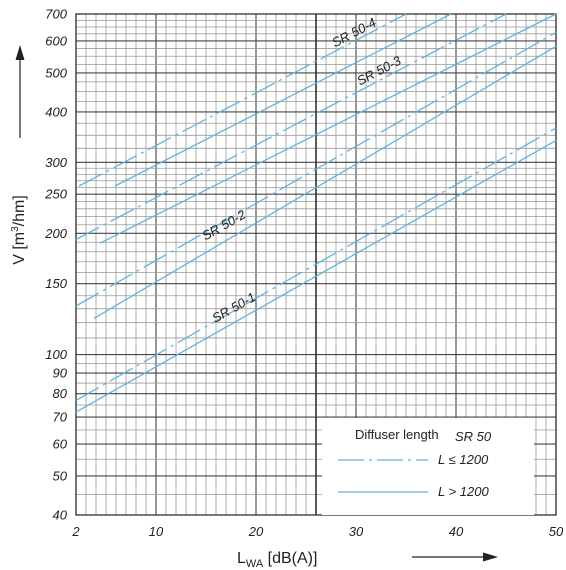  I want to click on y-axis-title: V [m3/hm], so click(19, 230).